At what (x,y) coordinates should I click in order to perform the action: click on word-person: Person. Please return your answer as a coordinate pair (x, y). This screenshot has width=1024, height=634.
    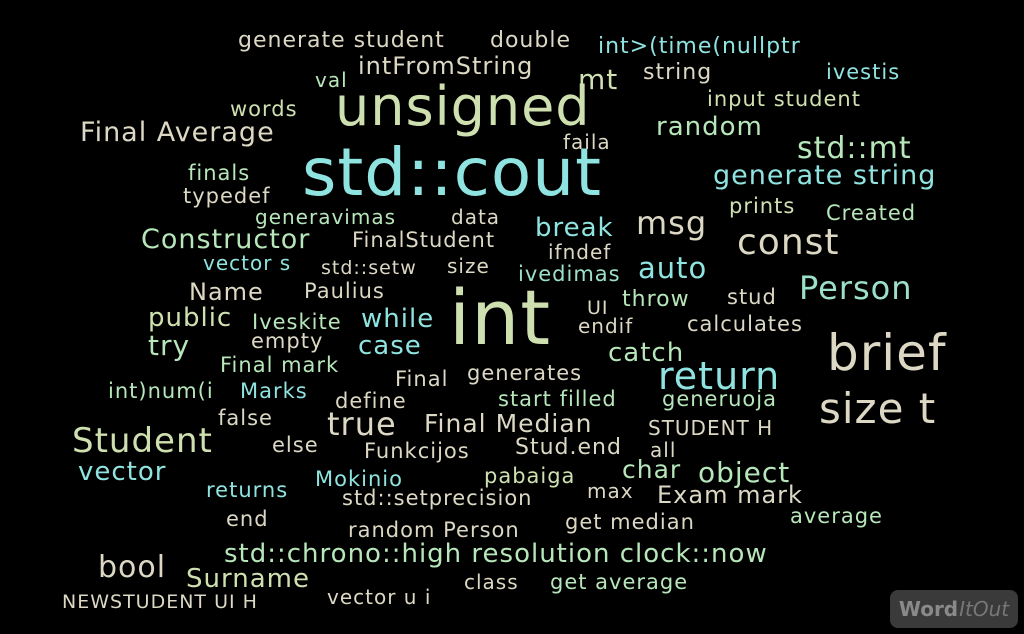
    Looking at the image, I should click on (856, 288).